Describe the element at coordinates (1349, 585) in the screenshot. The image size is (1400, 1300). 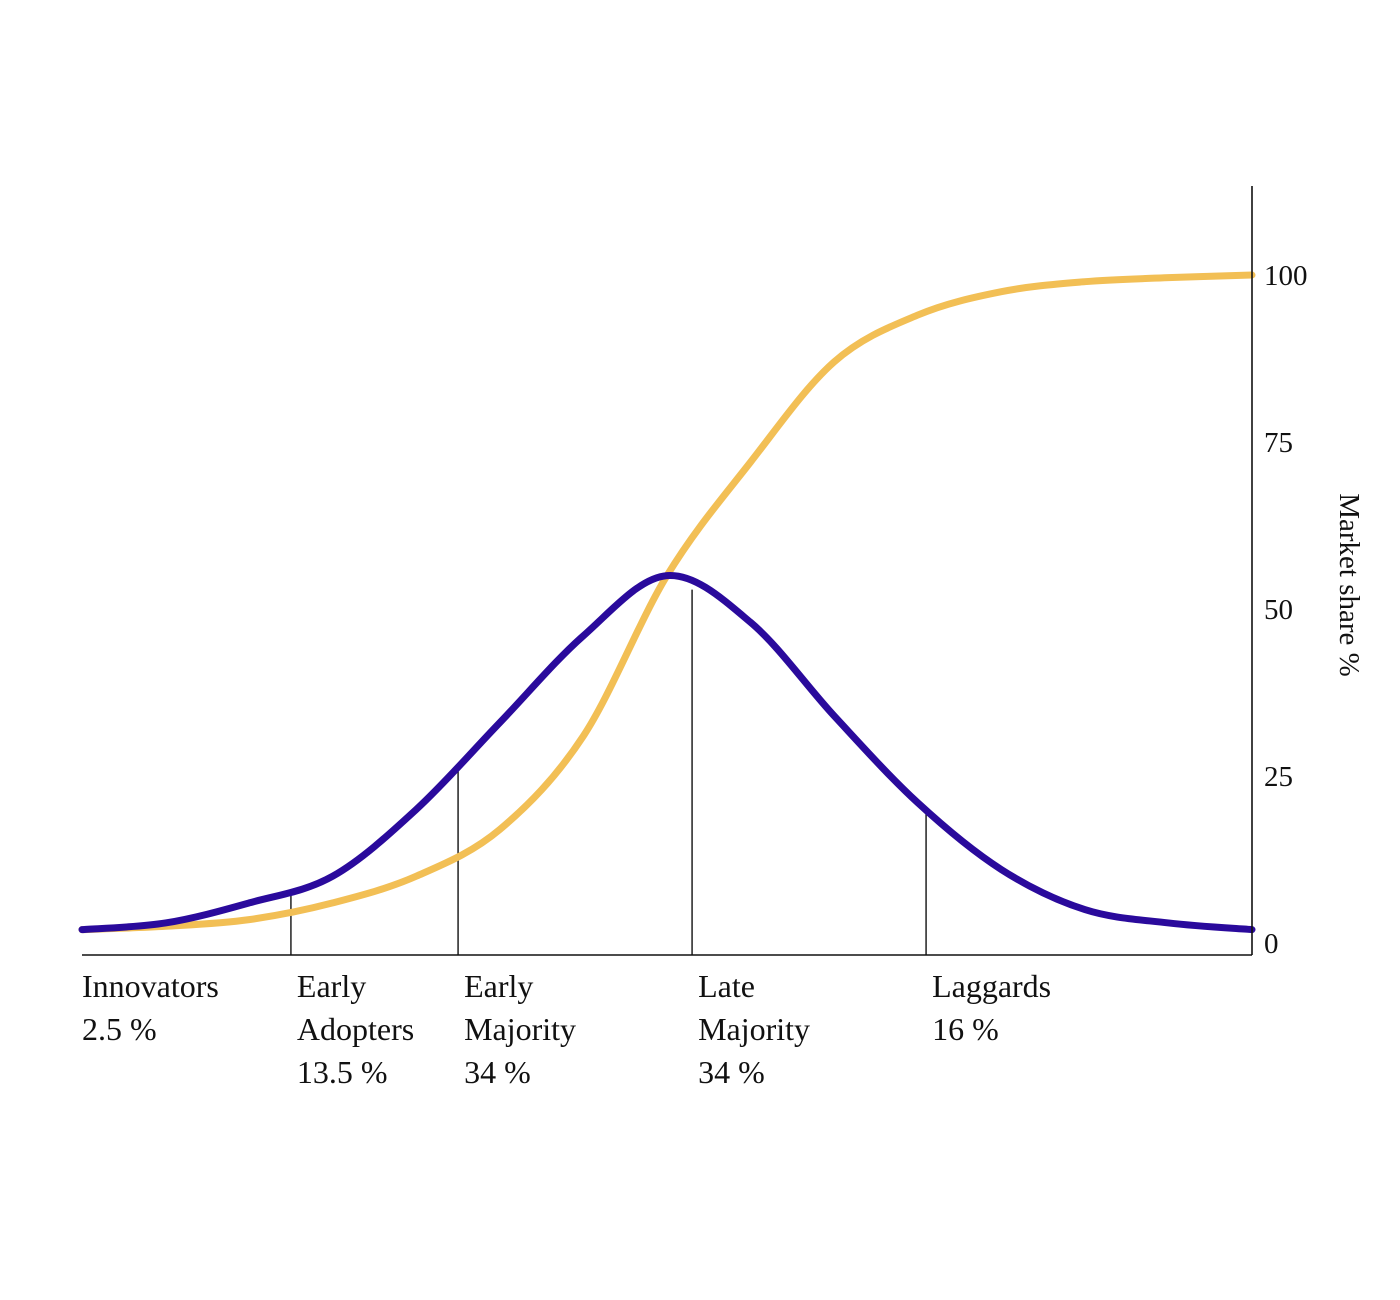
I see `y-axis-title: Market share %` at that location.